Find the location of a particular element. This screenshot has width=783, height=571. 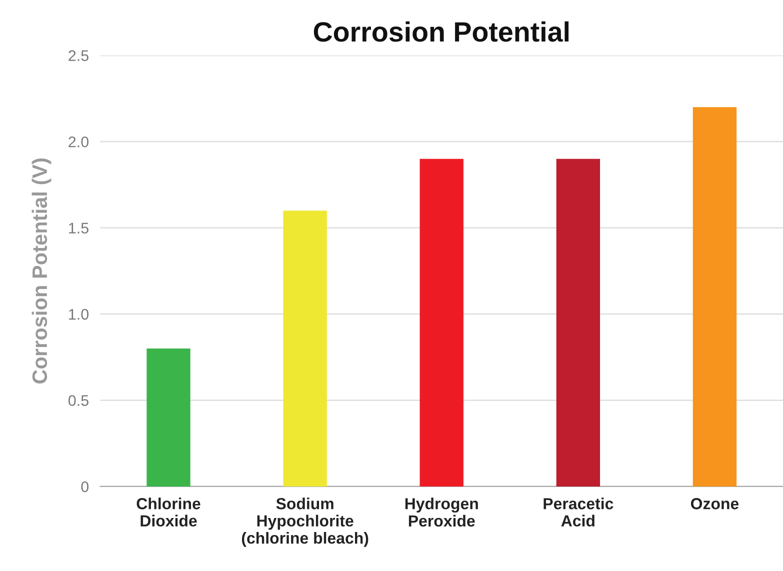

y-tick-label: 1.0 is located at coordinates (79, 314).